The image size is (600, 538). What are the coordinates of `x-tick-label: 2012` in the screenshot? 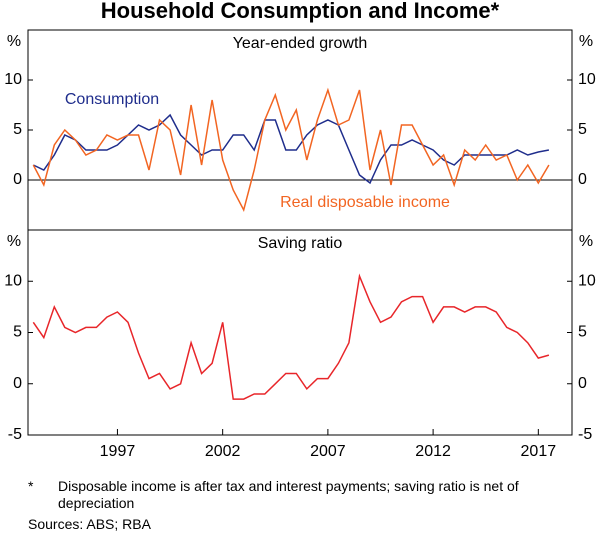 It's located at (433, 451).